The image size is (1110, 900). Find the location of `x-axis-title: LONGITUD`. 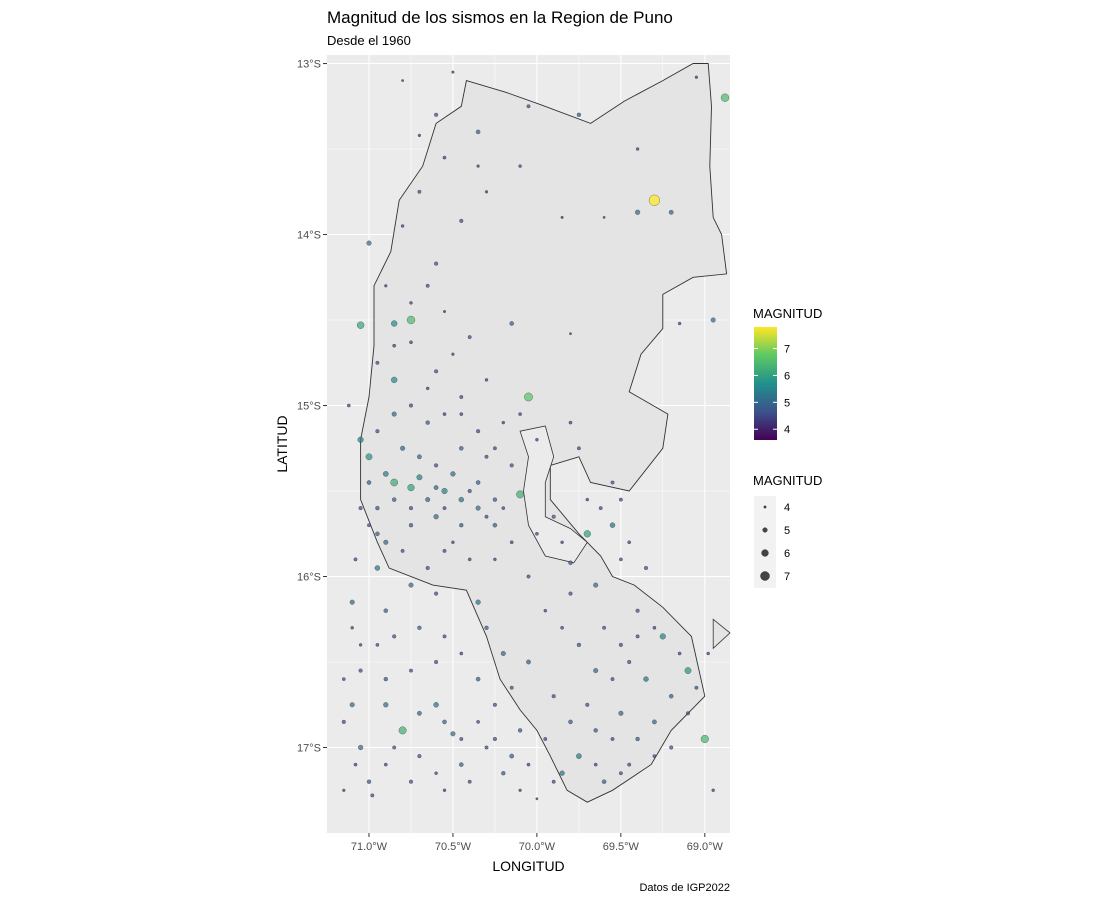

x-axis-title: LONGITUD is located at coordinates (528, 866).